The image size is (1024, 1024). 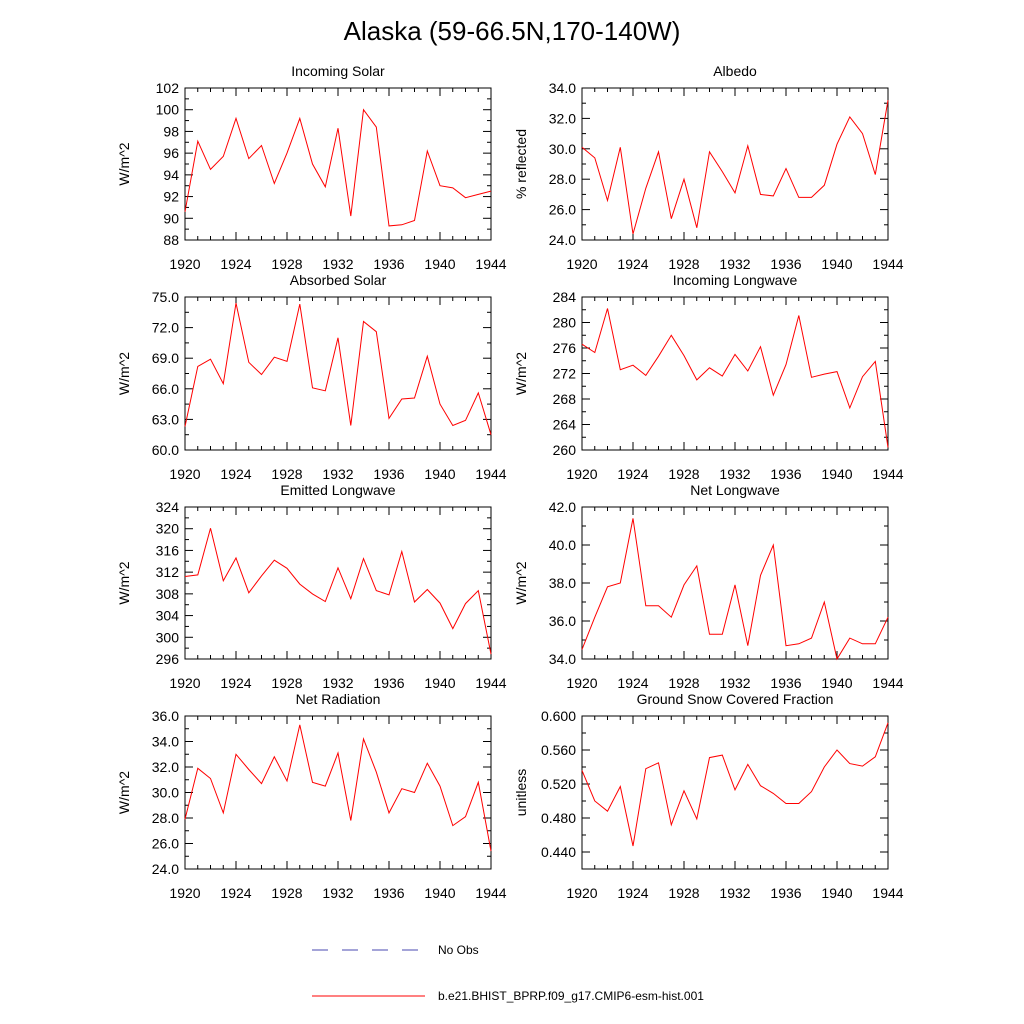 What do you see at coordinates (165, 767) in the screenshot?
I see `y-tick-label: 32.0` at bounding box center [165, 767].